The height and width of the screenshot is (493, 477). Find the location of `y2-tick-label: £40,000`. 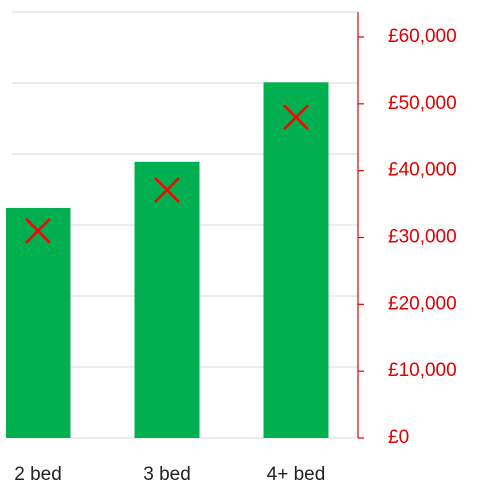

y2-tick-label: £40,000 is located at coordinates (422, 170).